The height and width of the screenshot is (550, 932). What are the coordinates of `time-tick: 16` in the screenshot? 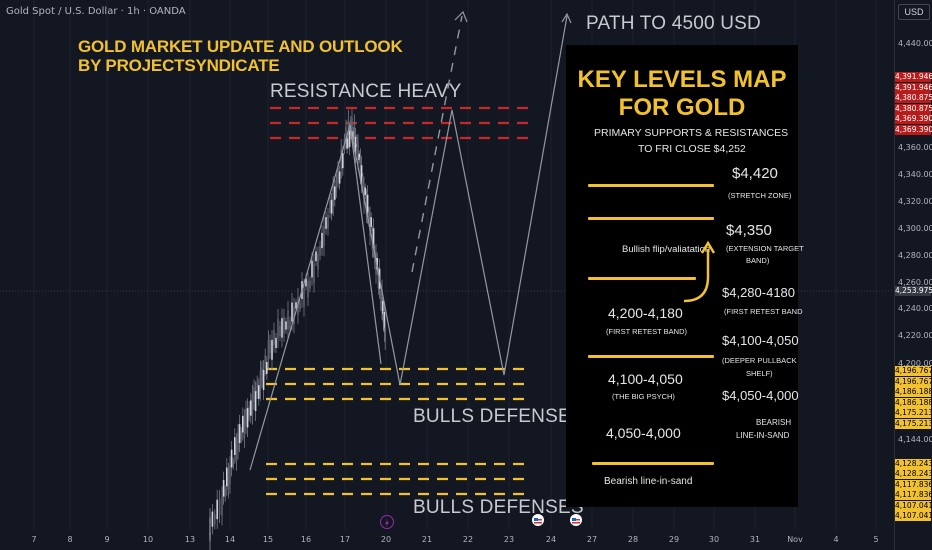 It's located at (306, 539).